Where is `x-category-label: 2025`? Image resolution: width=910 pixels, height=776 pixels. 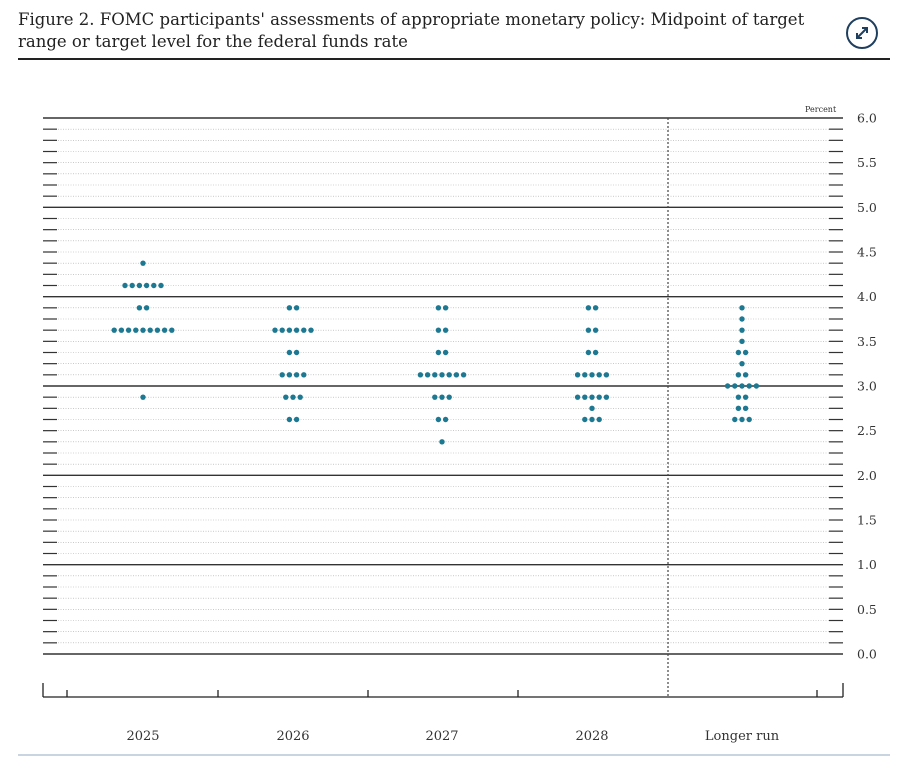 x-category-label: 2025 is located at coordinates (142, 736).